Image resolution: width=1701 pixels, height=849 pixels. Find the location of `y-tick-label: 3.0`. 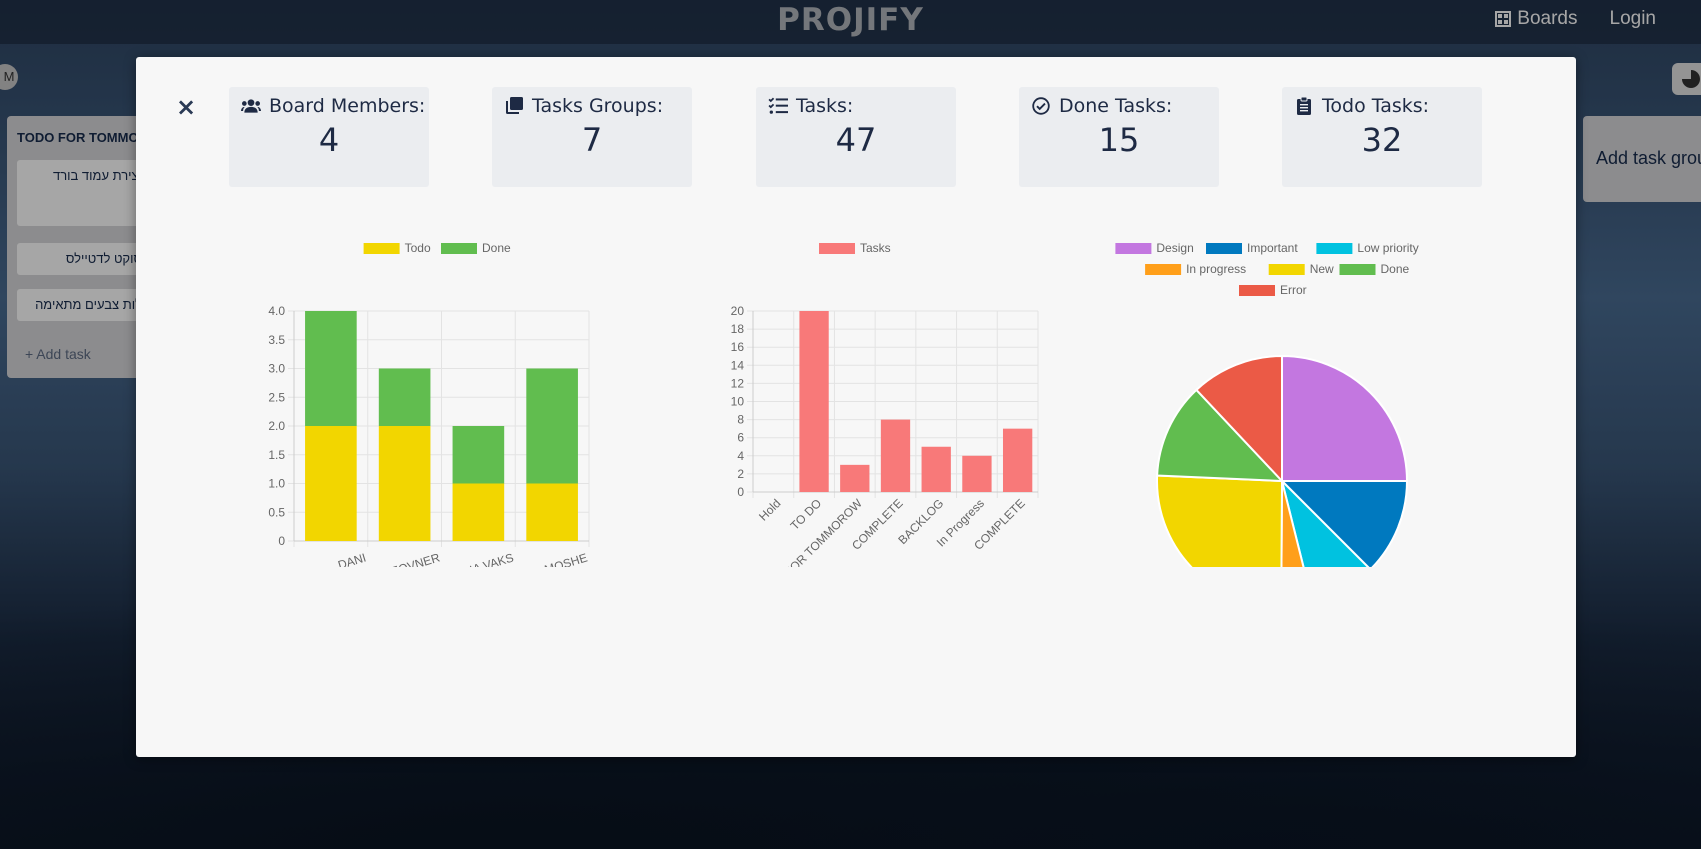

y-tick-label: 3.0 is located at coordinates (276, 369).